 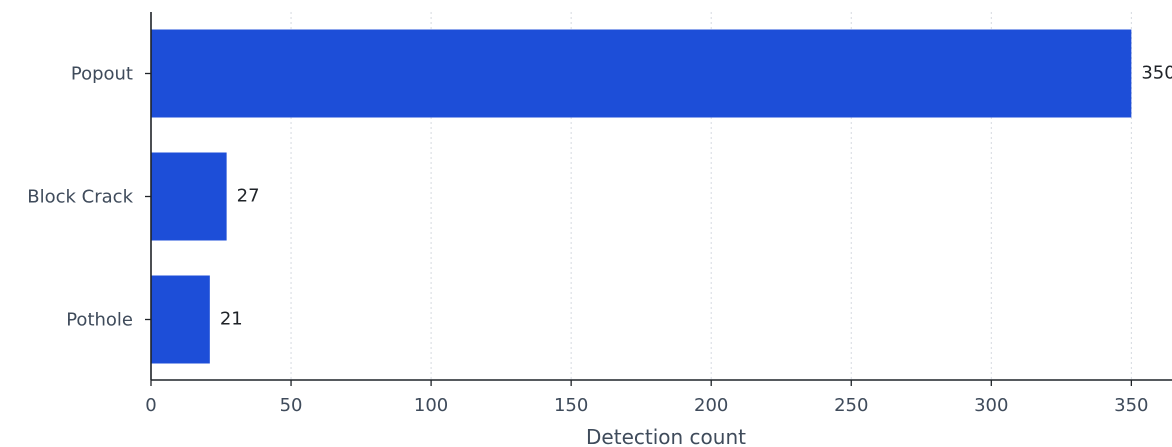 I want to click on y-axis-ticks: Popout Block Crack Pothole, so click(x=89, y=197).